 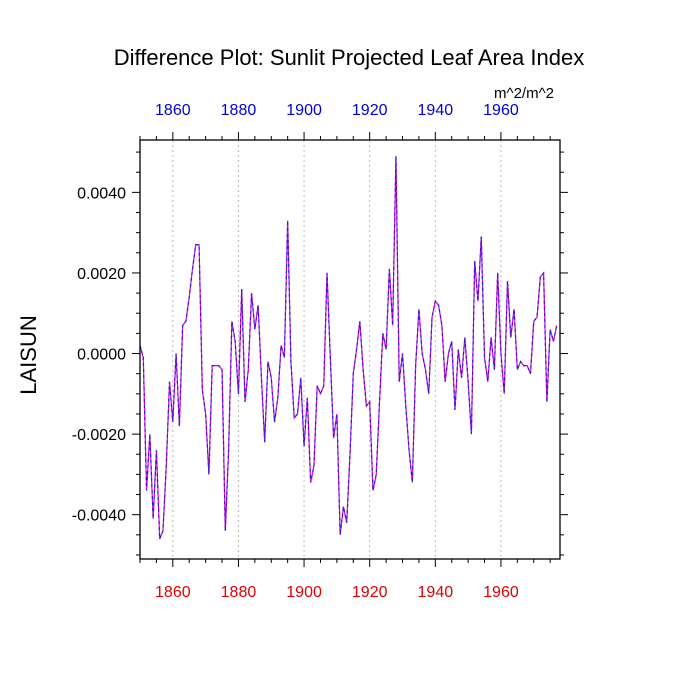 I want to click on y-axis-label: LAISUN, so click(x=28, y=354).